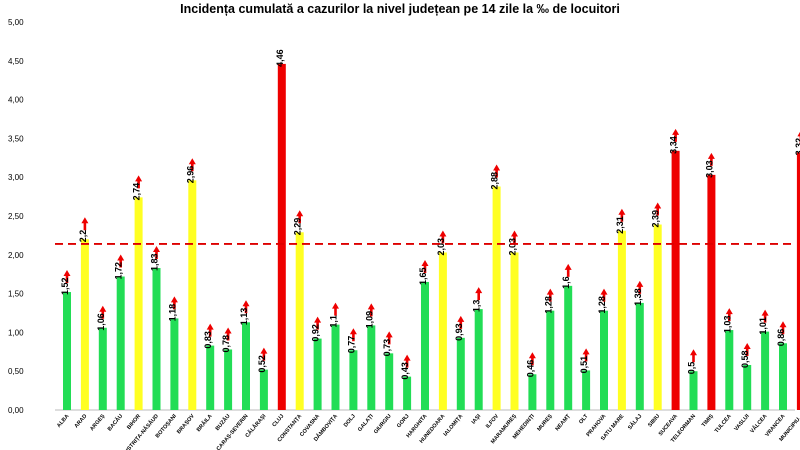 The image size is (800, 450). What do you see at coordinates (155, 262) in the screenshot?
I see `bar-value-label: 1,83` at bounding box center [155, 262].